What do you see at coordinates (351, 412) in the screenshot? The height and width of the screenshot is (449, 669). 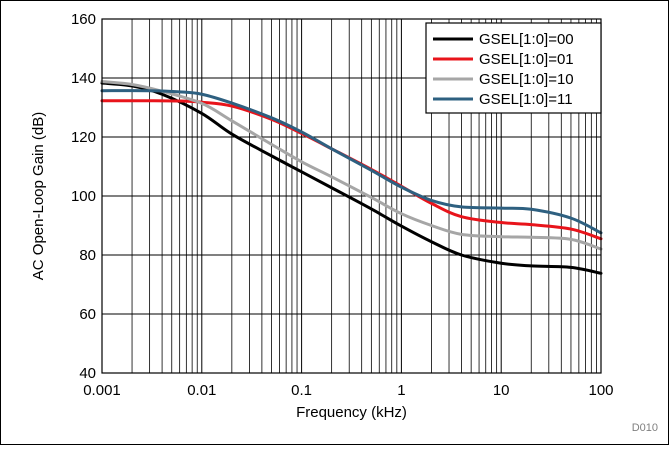 I see `x-axis-label: Frequency (kHz)` at bounding box center [351, 412].